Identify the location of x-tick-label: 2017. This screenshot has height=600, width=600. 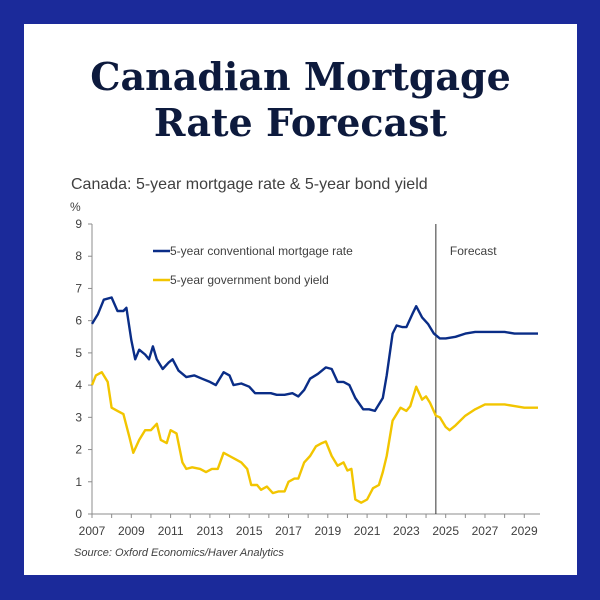
(288, 531).